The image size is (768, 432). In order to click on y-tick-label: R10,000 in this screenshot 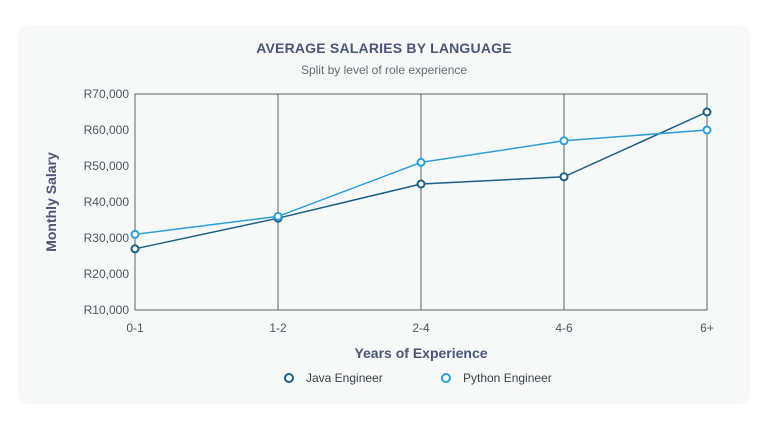, I will do `click(107, 310)`.